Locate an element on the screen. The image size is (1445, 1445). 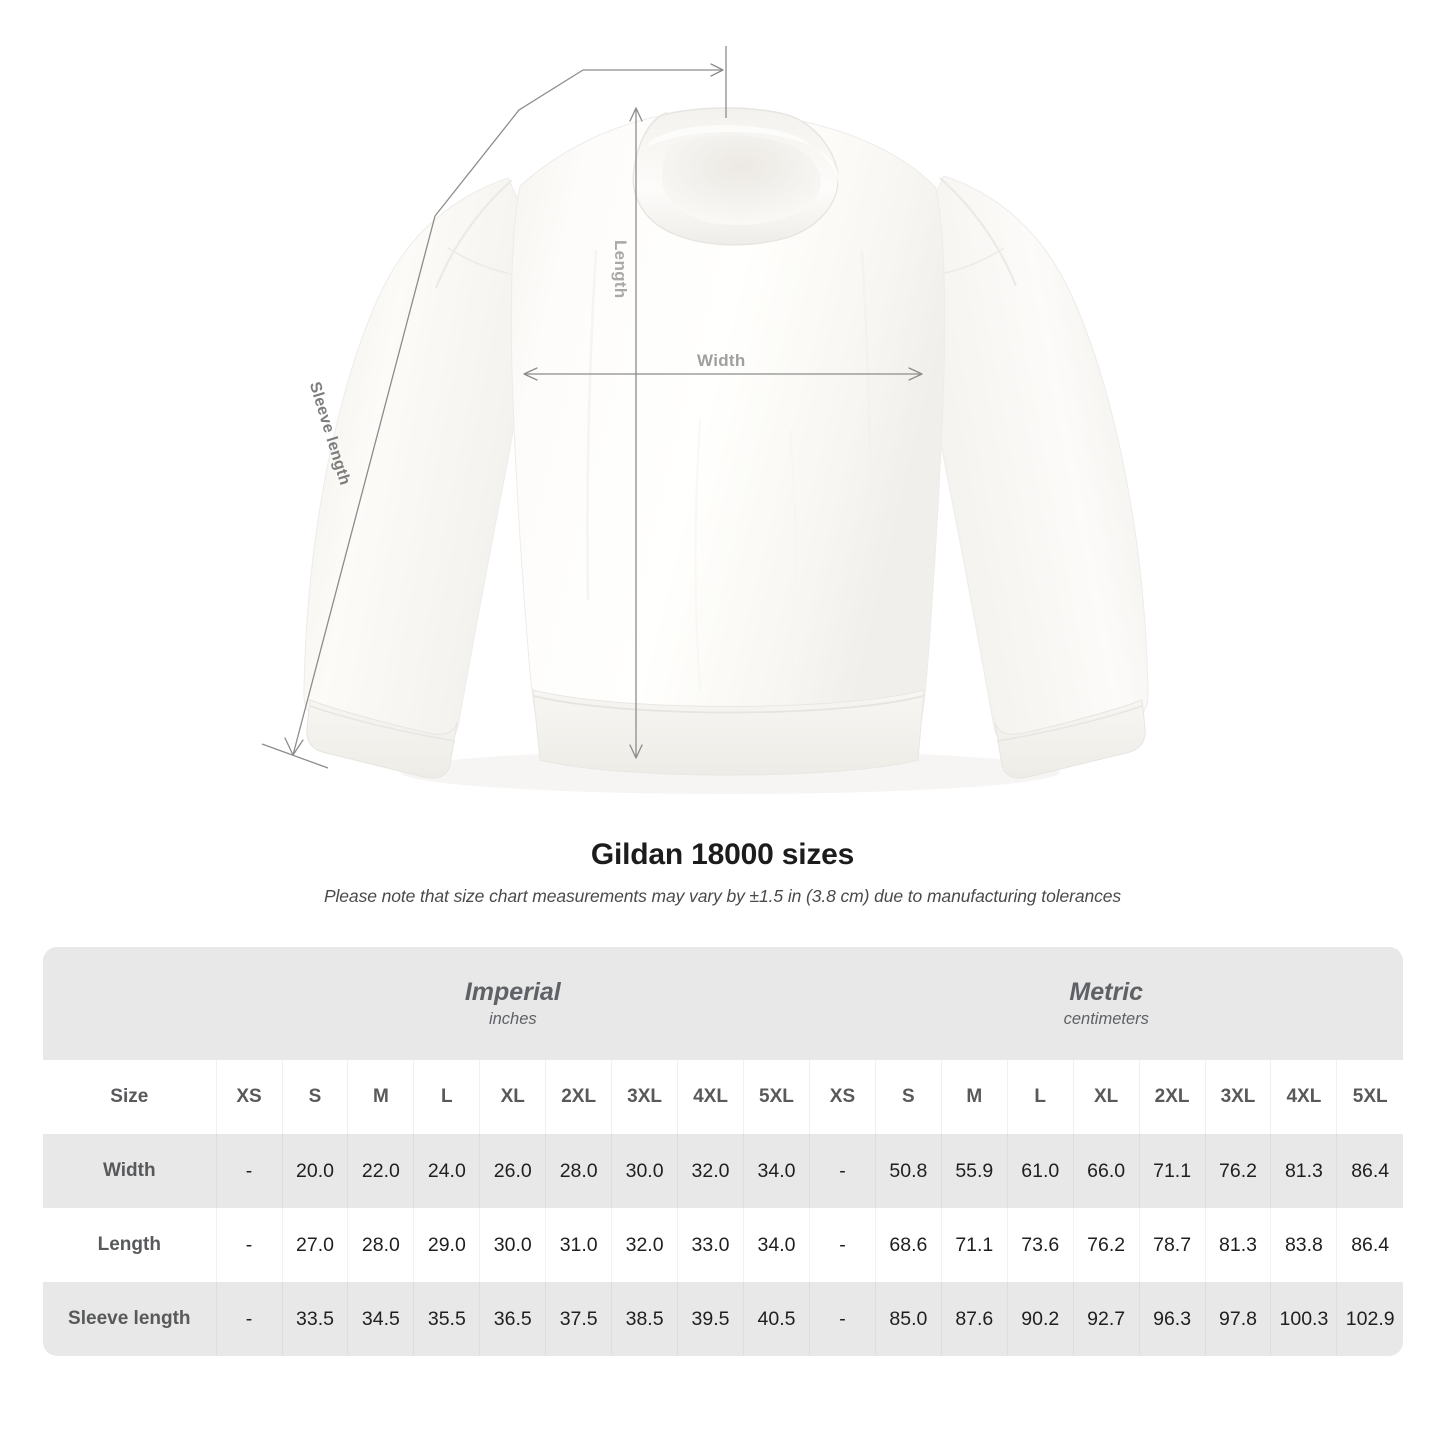
size-header-imperial-2xl: 2XL is located at coordinates (578, 1097).